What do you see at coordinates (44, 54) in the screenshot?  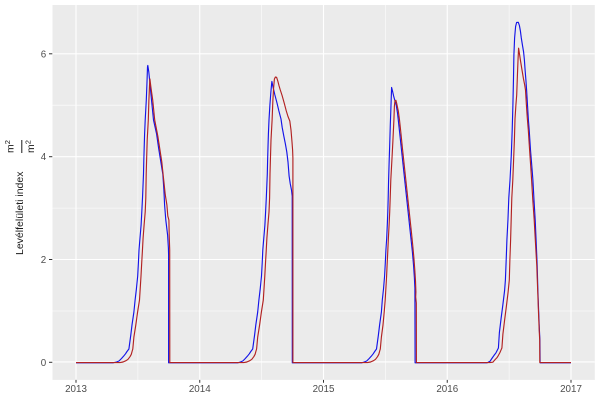 I see `svg-text: 6` at bounding box center [44, 54].